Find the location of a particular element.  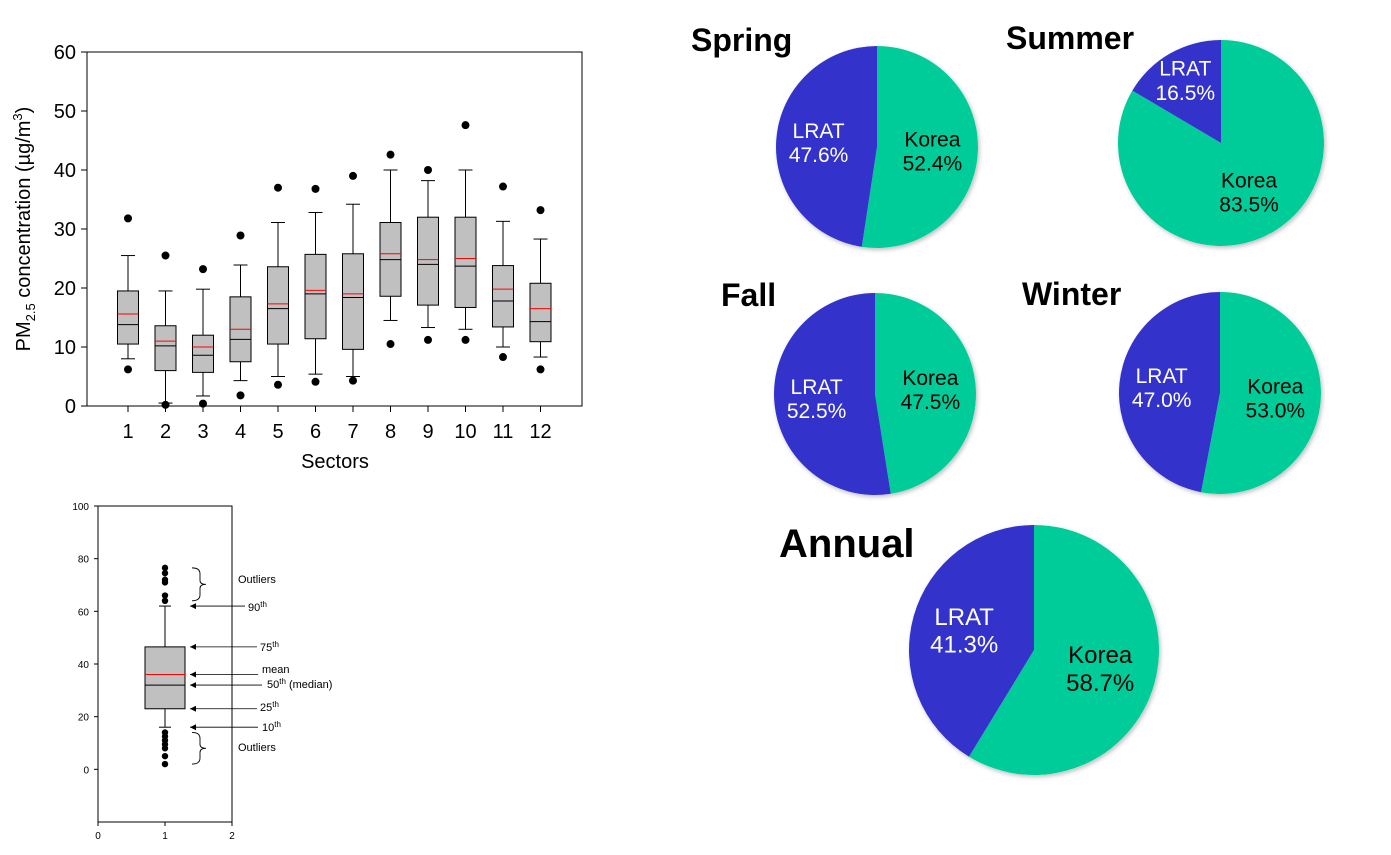

p90-label: 90th is located at coordinates (257, 607).